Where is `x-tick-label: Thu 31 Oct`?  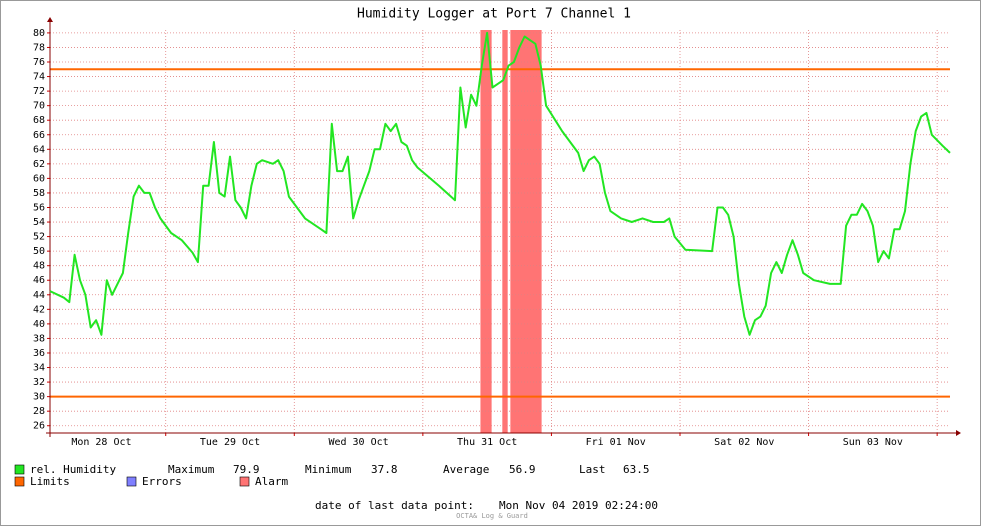
x-tick-label: Thu 31 Oct is located at coordinates (487, 442).